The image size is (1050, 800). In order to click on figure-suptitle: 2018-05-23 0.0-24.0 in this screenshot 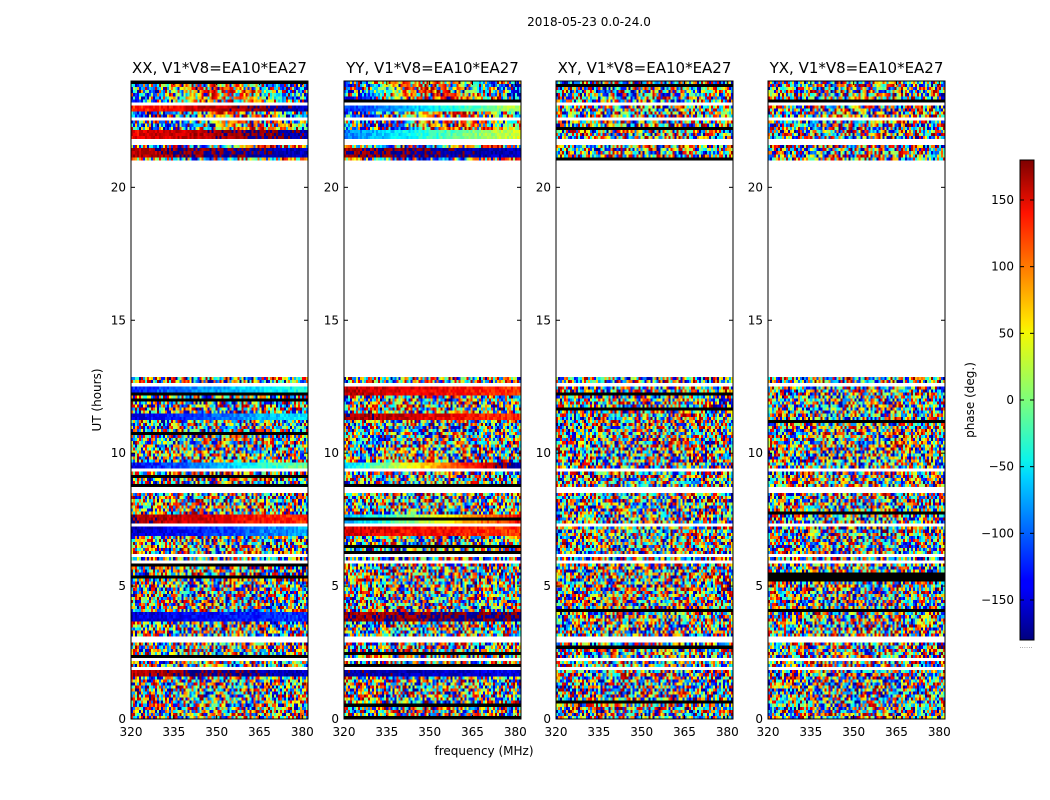, I will do `click(589, 22)`.